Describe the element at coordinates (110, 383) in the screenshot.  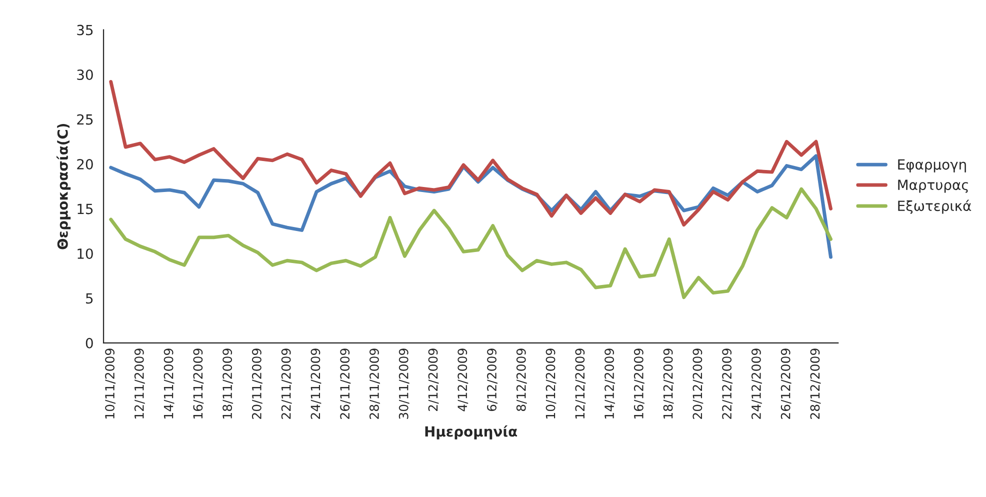
I see `x-tick-label: 10/11/2009` at that location.